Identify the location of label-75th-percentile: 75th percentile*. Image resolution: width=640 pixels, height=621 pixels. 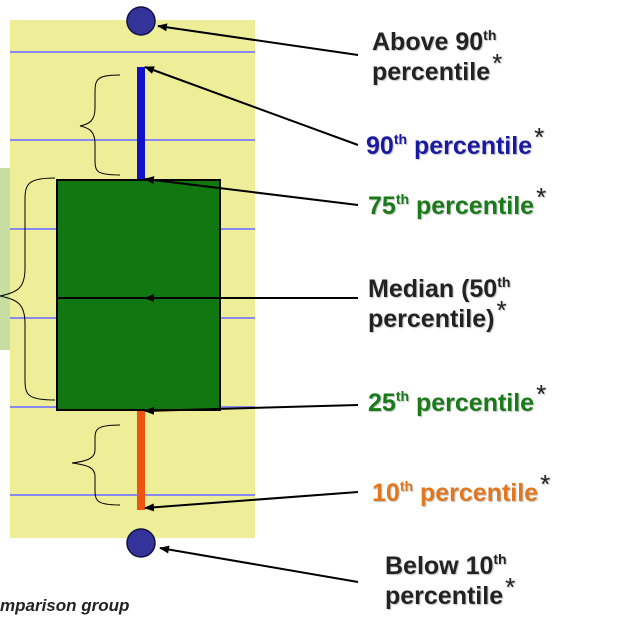
(457, 201).